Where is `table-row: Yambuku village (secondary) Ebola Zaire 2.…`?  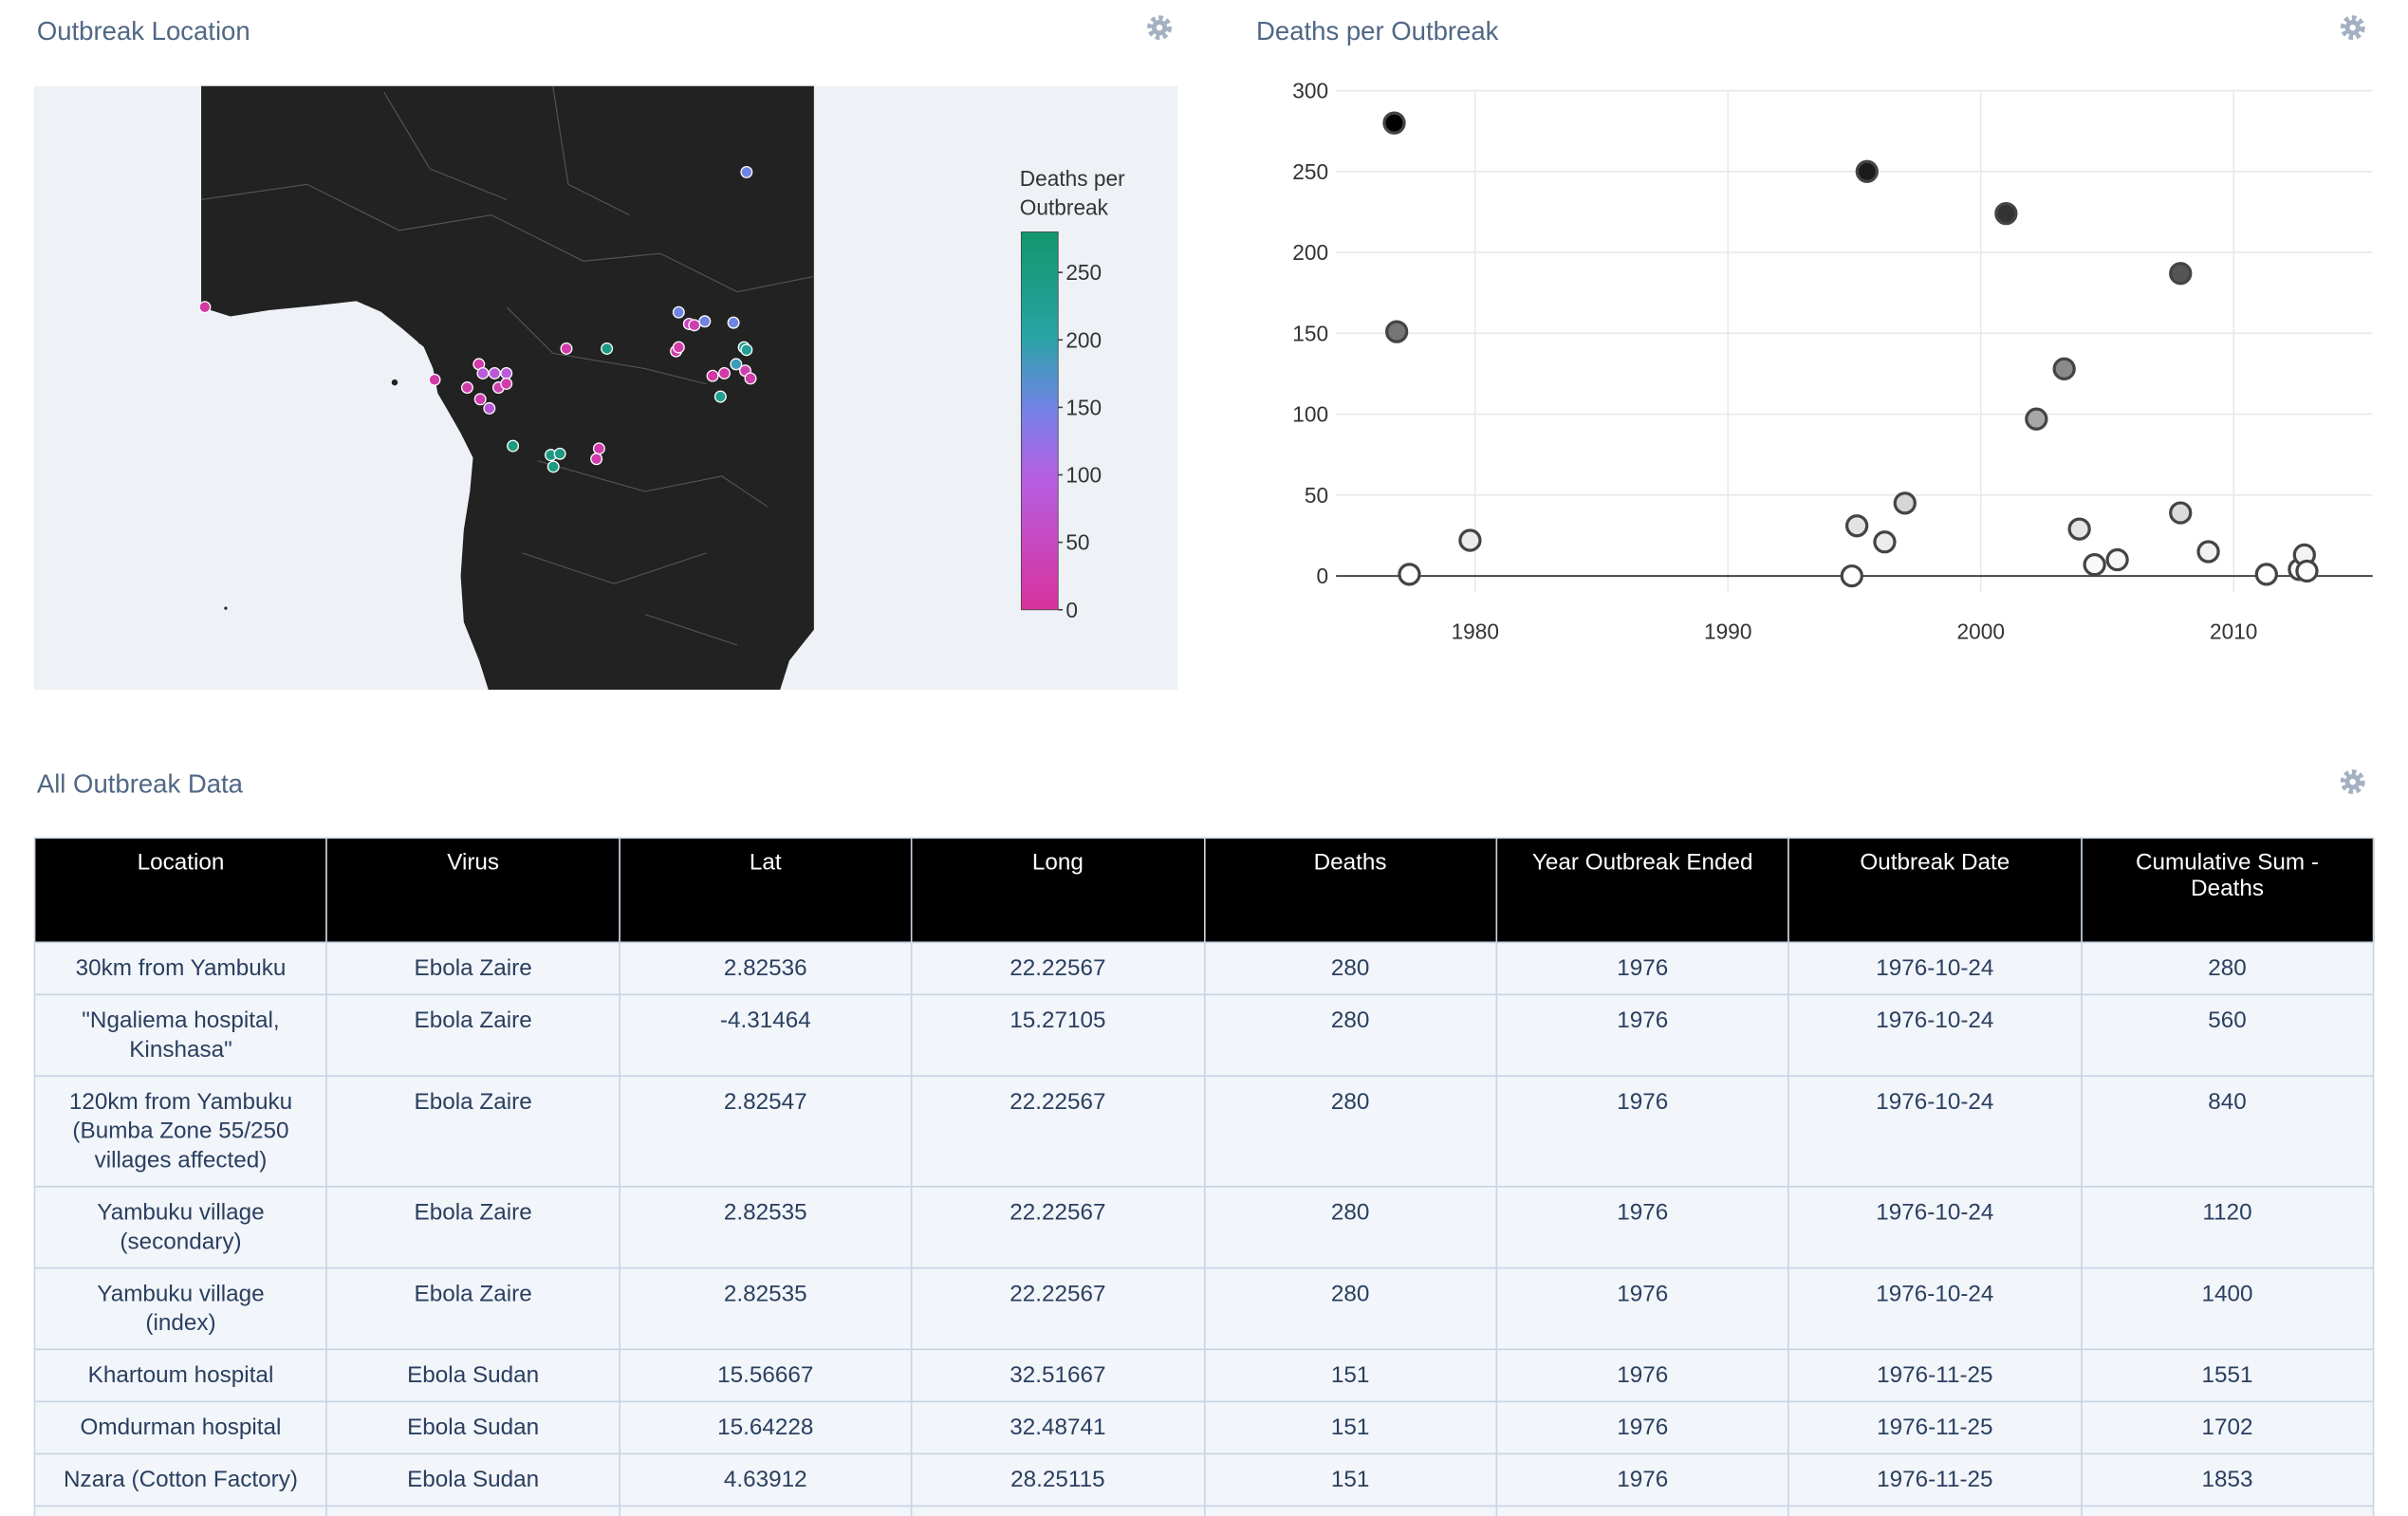
table-row: Yambuku village (secondary) Ebola Zaire 2.… is located at coordinates (1204, 1227).